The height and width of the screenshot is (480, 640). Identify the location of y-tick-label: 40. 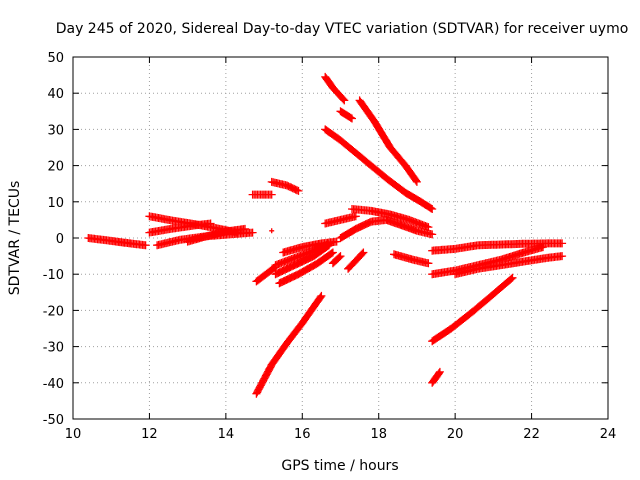
(55, 94).